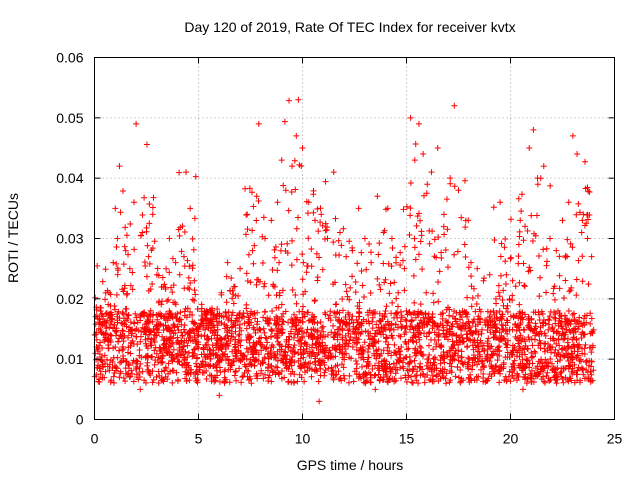 This screenshot has height=480, width=640. Describe the element at coordinates (199, 439) in the screenshot. I see `x-tick-label: 5` at that location.